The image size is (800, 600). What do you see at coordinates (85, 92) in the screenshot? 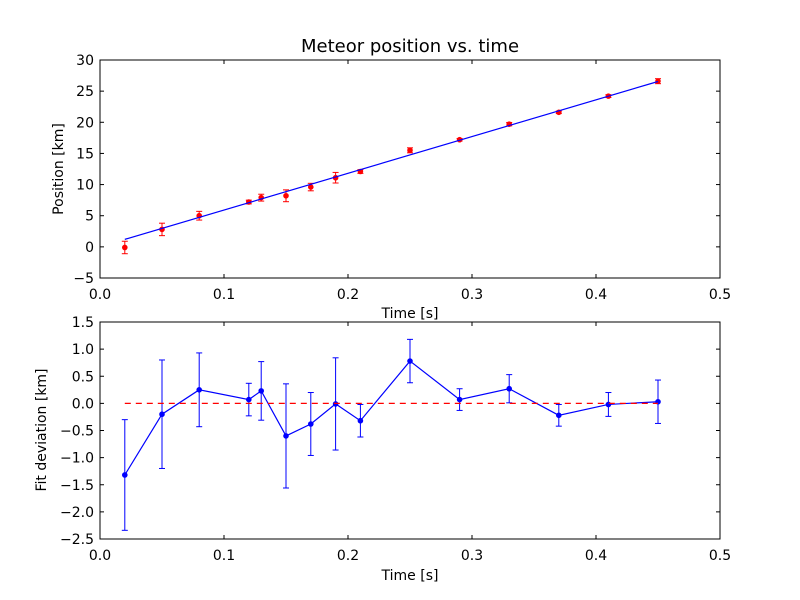
I see `y-tick-label: 25` at bounding box center [85, 92].